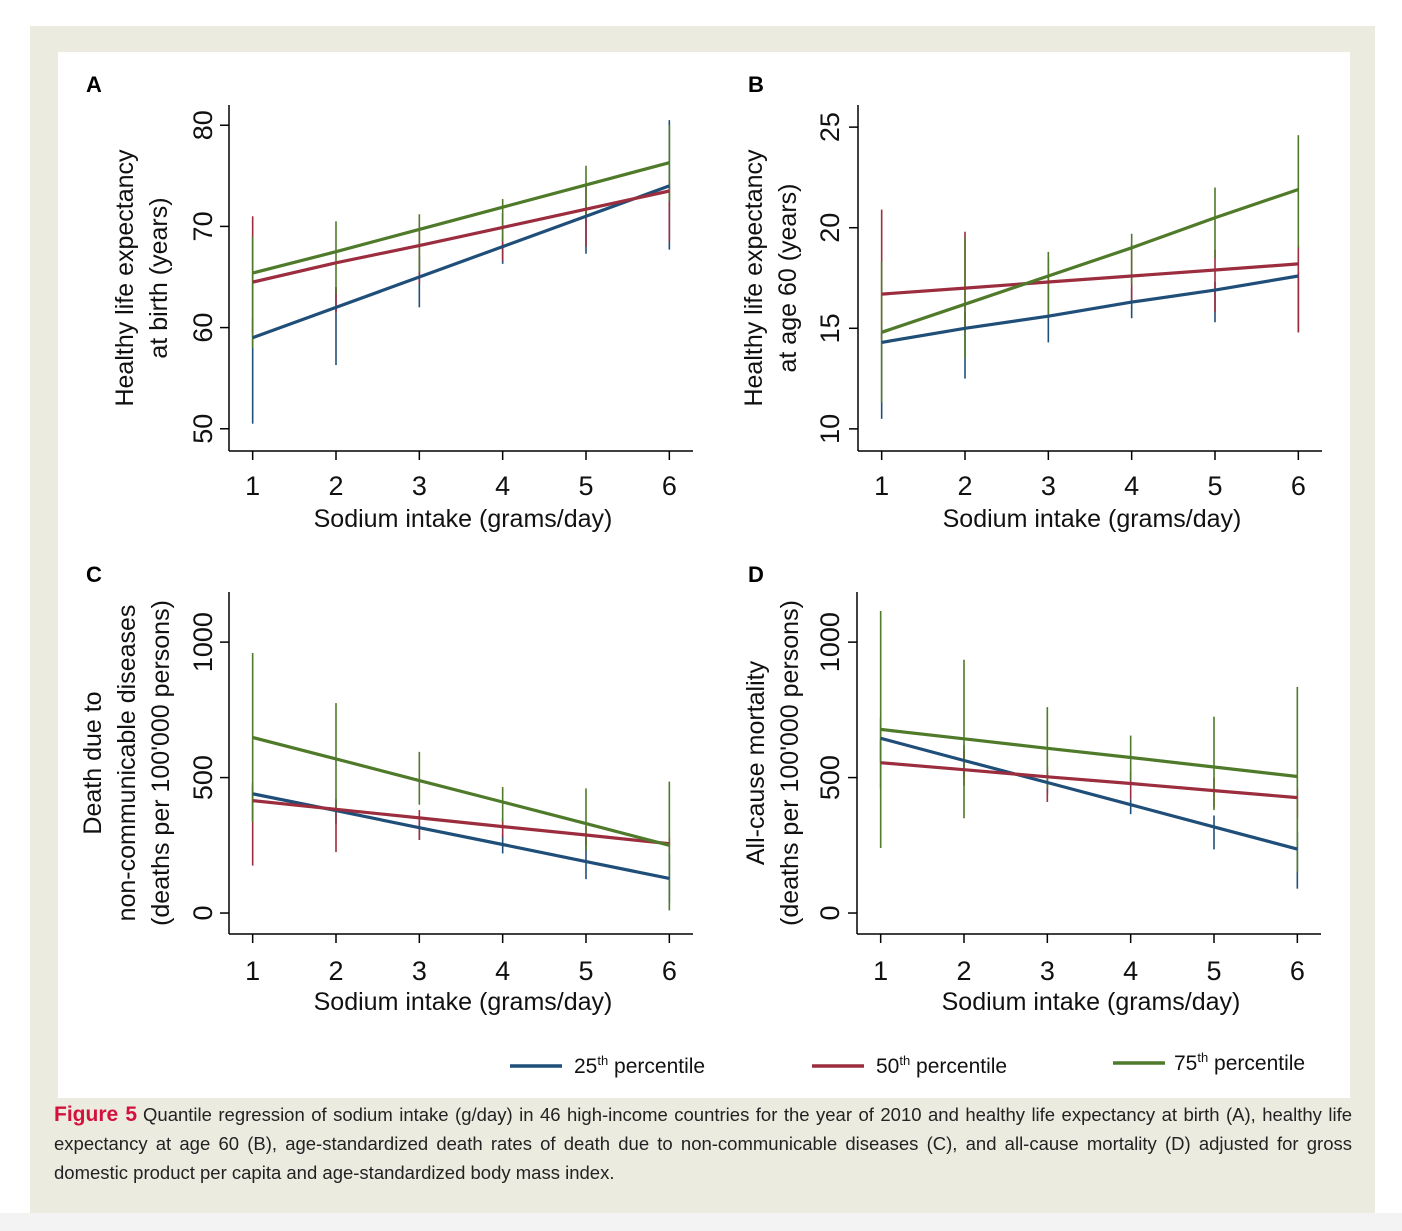 The width and height of the screenshot is (1402, 1231). I want to click on y-tick-label: 25, so click(830, 127).